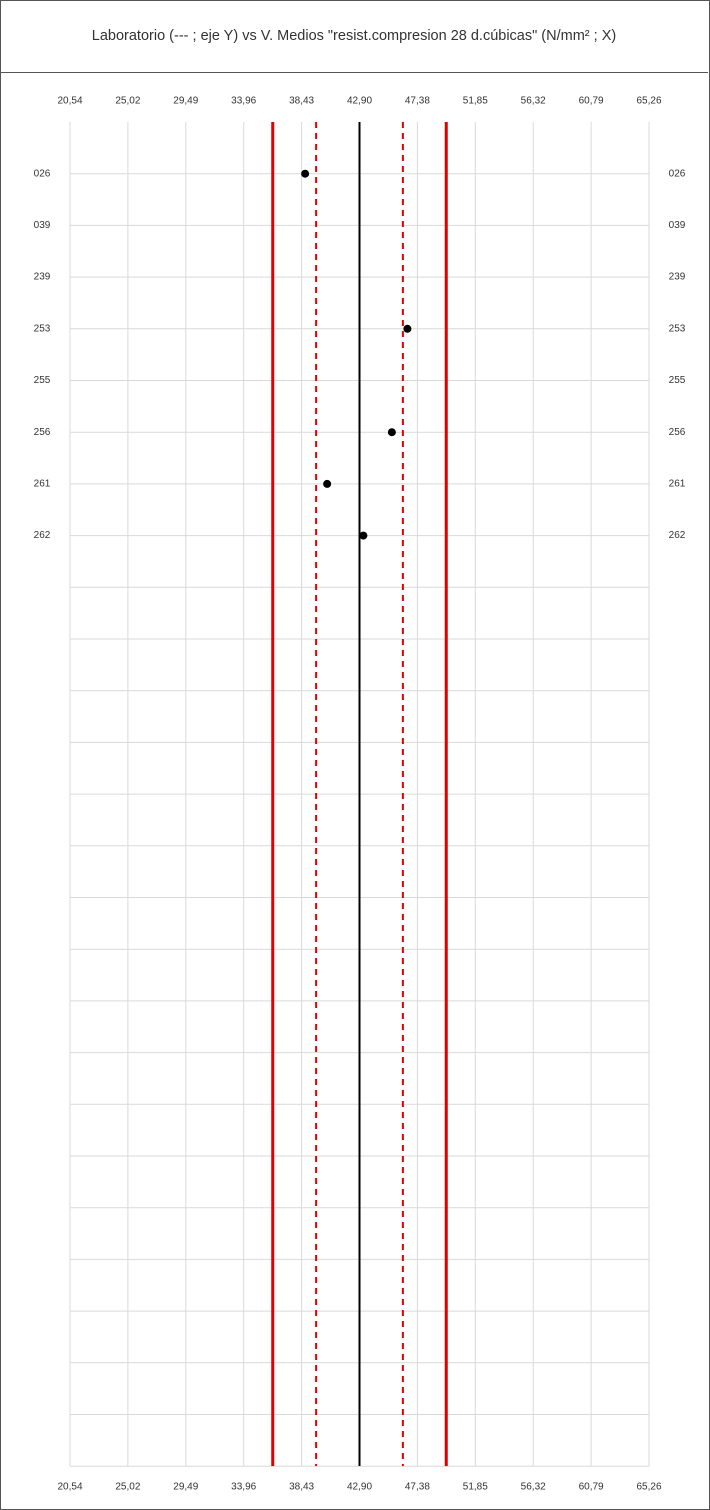 Image resolution: width=710 pixels, height=1510 pixels. I want to click on x-tick-label-bottom: 56,32, so click(533, 1487).